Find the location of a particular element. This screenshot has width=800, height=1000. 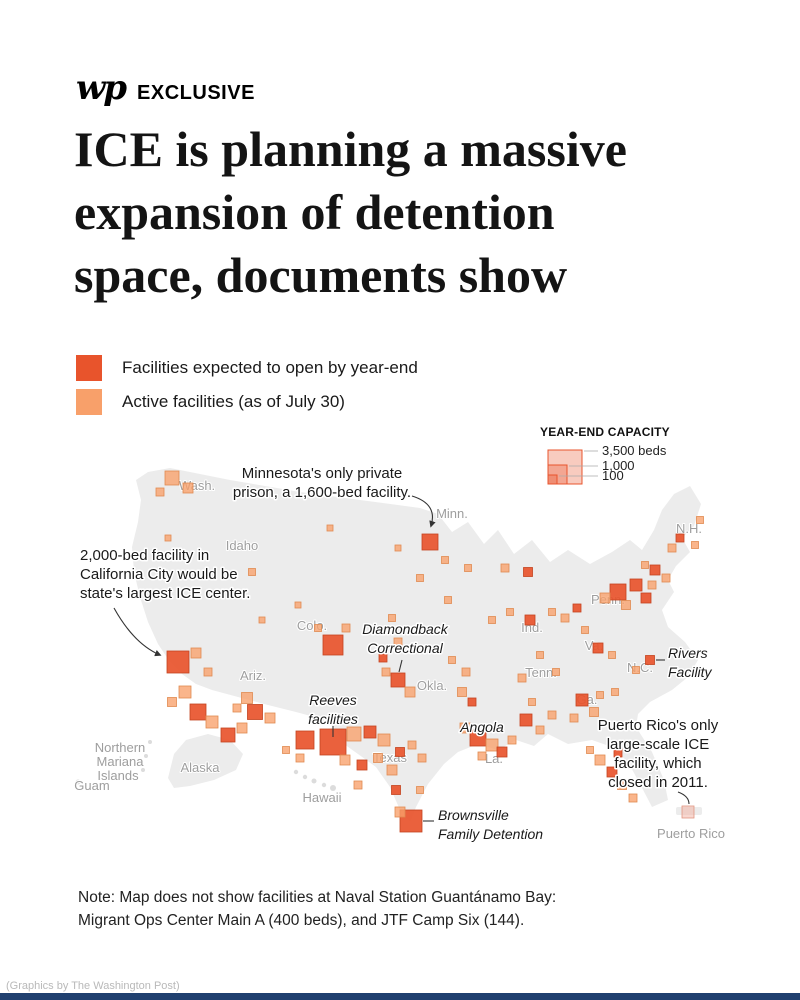

capacity-label: 100 is located at coordinates (613, 475).